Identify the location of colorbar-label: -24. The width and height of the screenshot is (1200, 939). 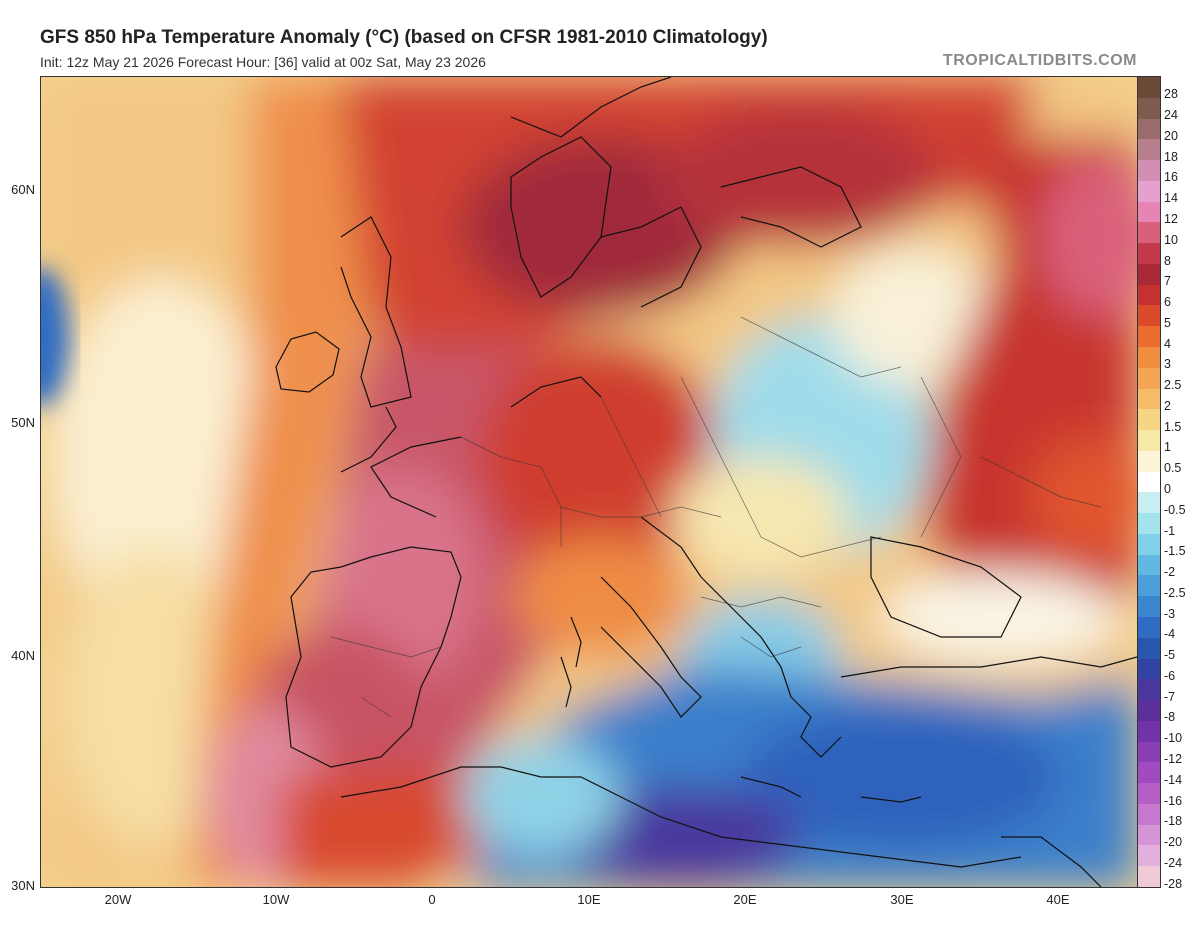
(1173, 862).